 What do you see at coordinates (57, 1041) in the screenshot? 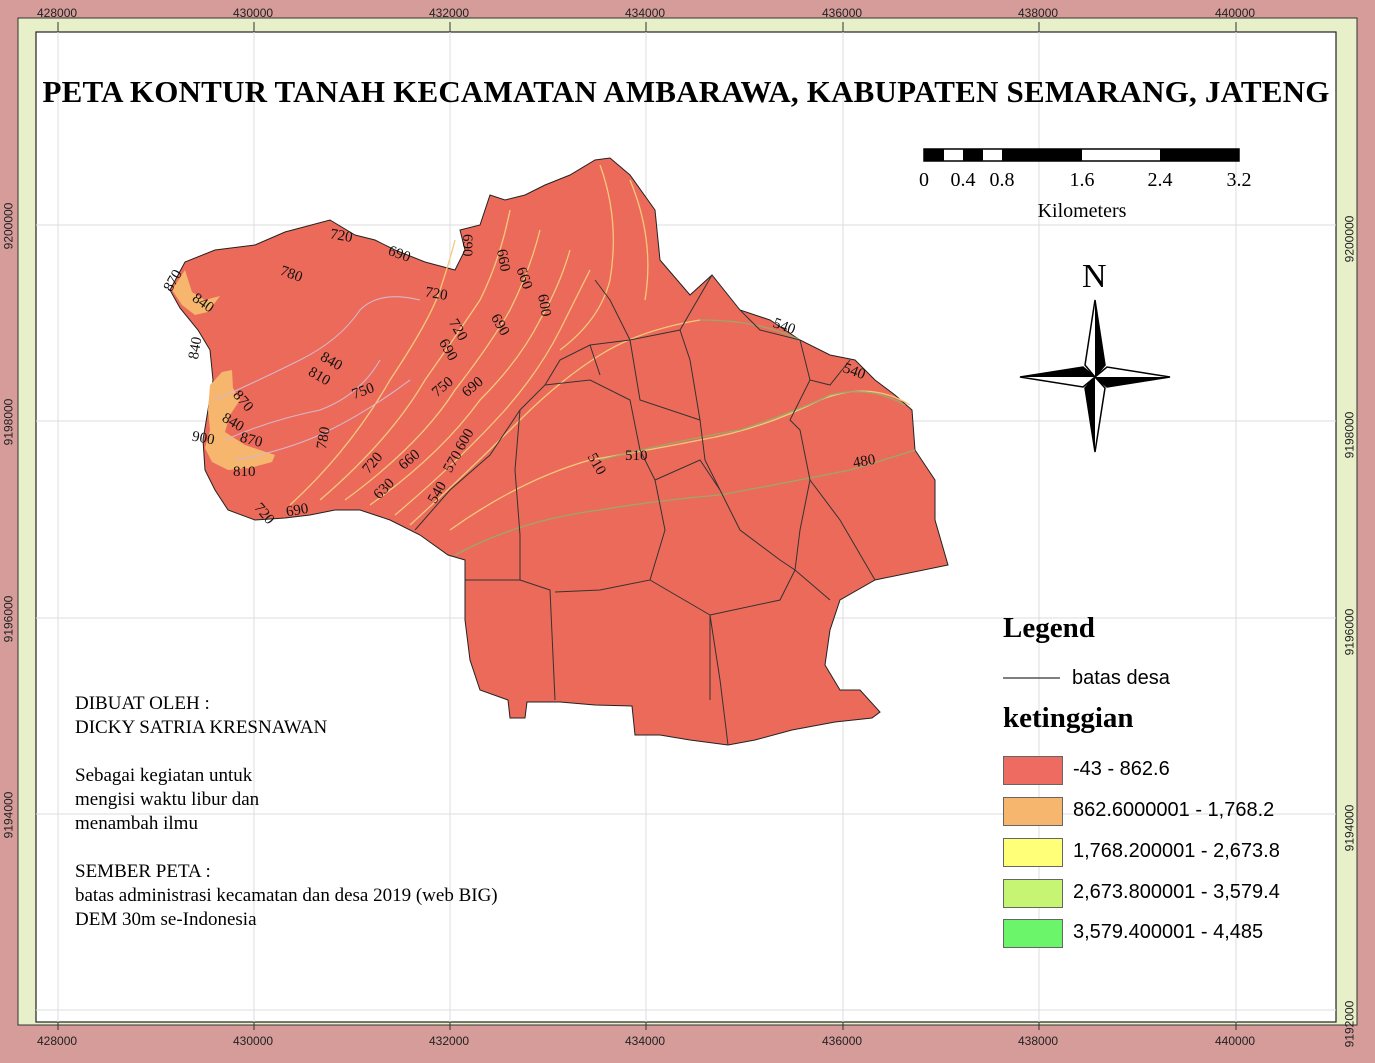
I see `x-tick-bottom: 428000` at bounding box center [57, 1041].